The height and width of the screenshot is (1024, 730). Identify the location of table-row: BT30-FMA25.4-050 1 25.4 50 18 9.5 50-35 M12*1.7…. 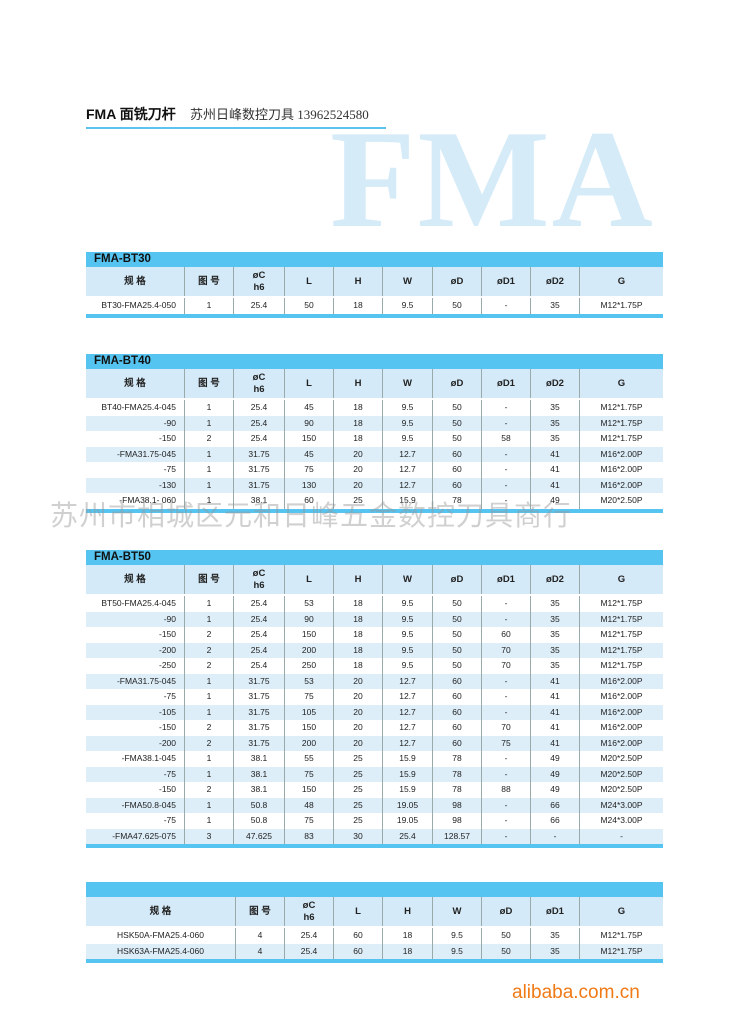
(374, 306).